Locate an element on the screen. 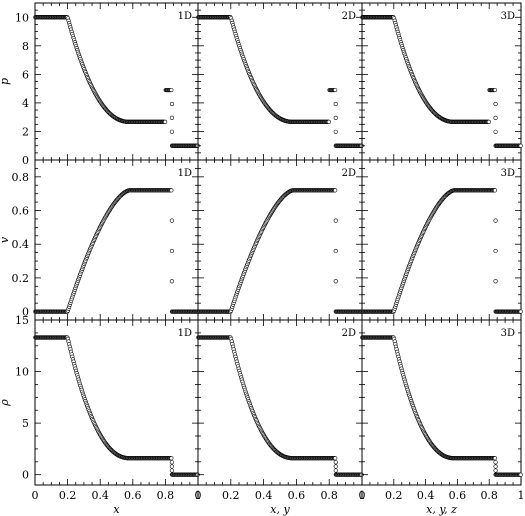 This screenshot has height=516, width=525. panel-r2-c1: 1D is located at coordinates (116, 240).